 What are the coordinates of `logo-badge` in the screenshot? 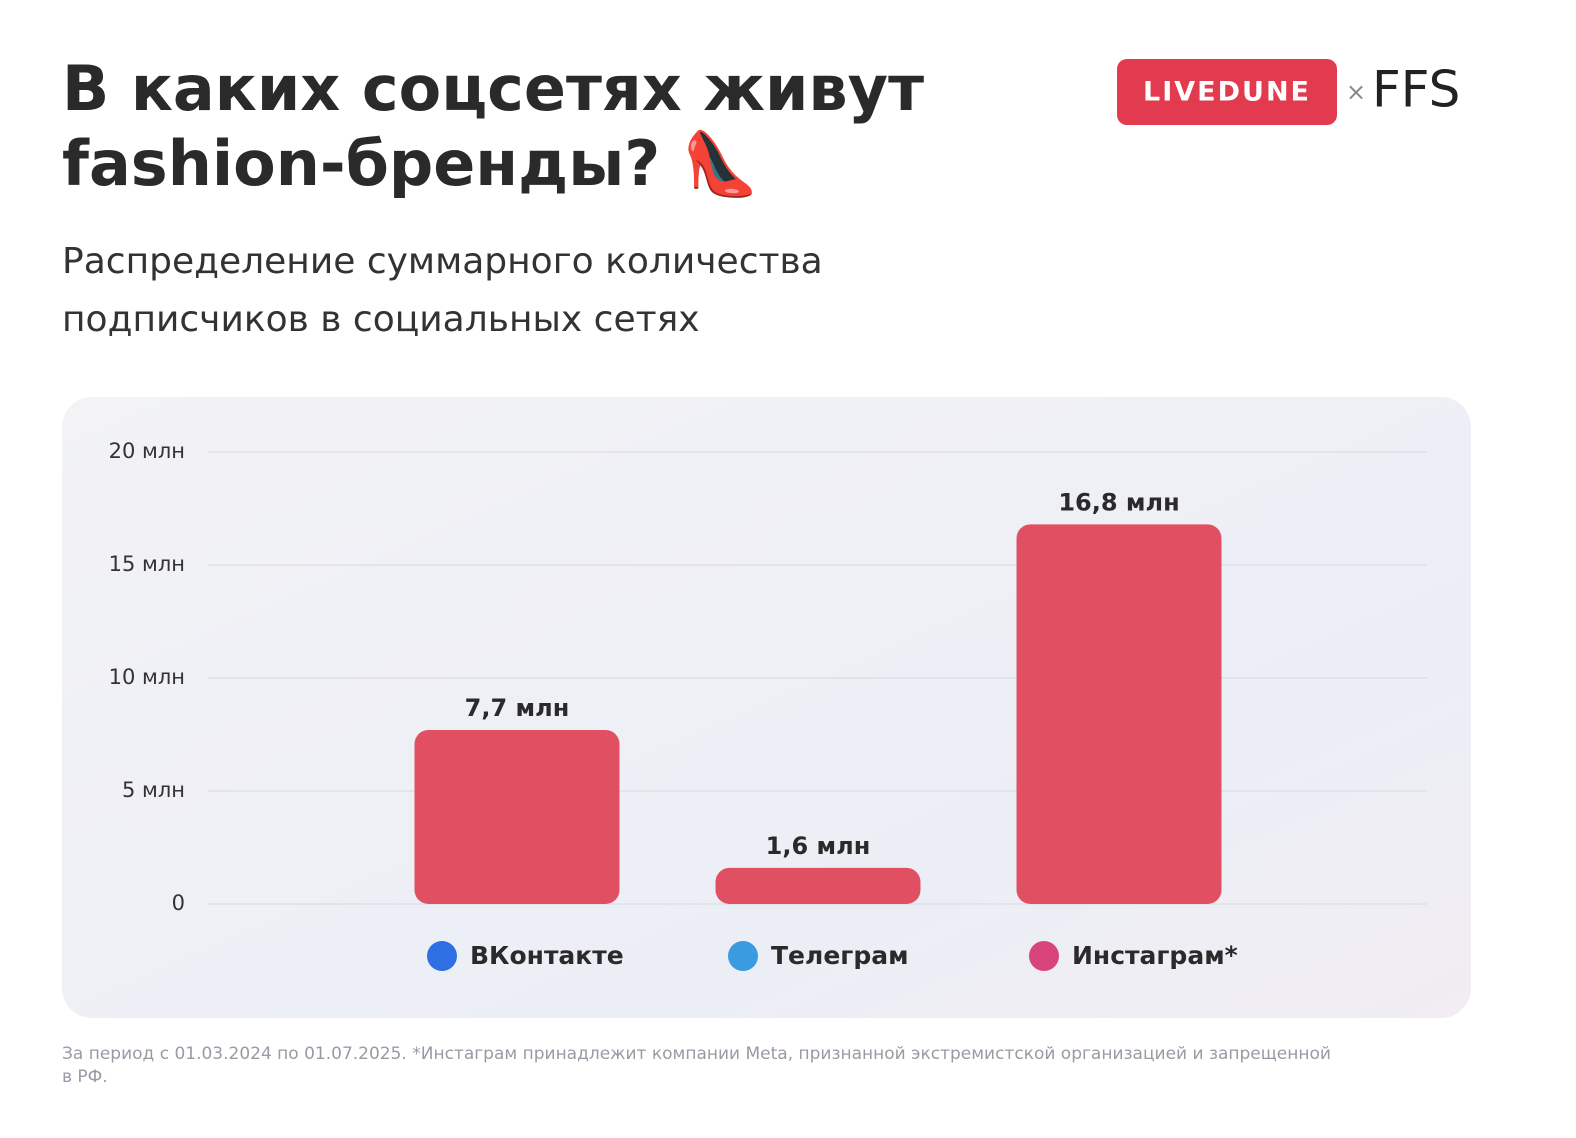 It's located at (1227, 92).